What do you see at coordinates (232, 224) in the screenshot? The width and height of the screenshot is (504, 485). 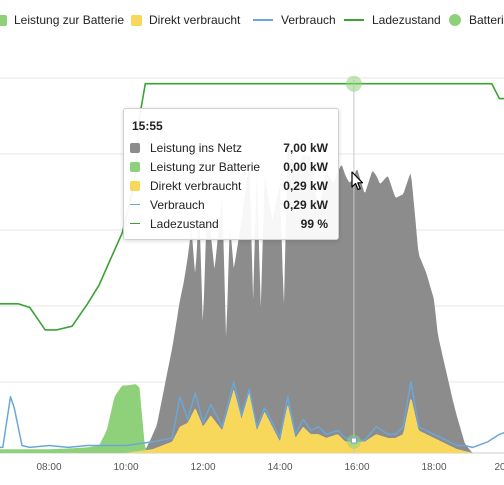 I see `tooltip-row: Ladezustand 99 %` at bounding box center [232, 224].